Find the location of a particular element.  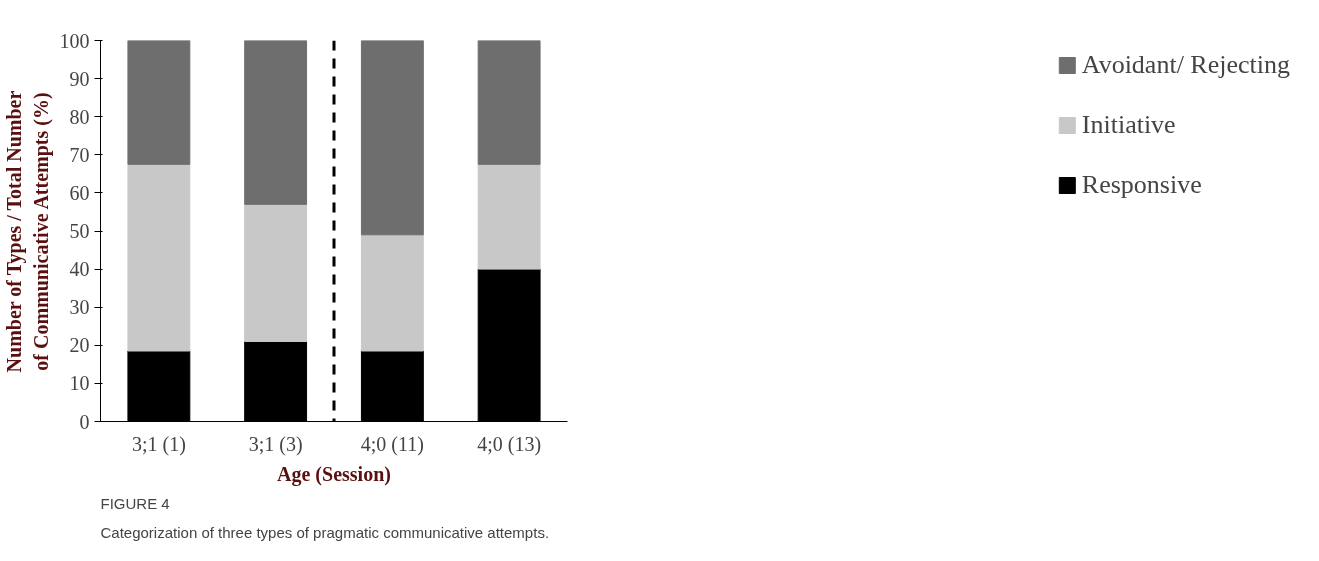

y-tick-label: 10 is located at coordinates (79, 383).